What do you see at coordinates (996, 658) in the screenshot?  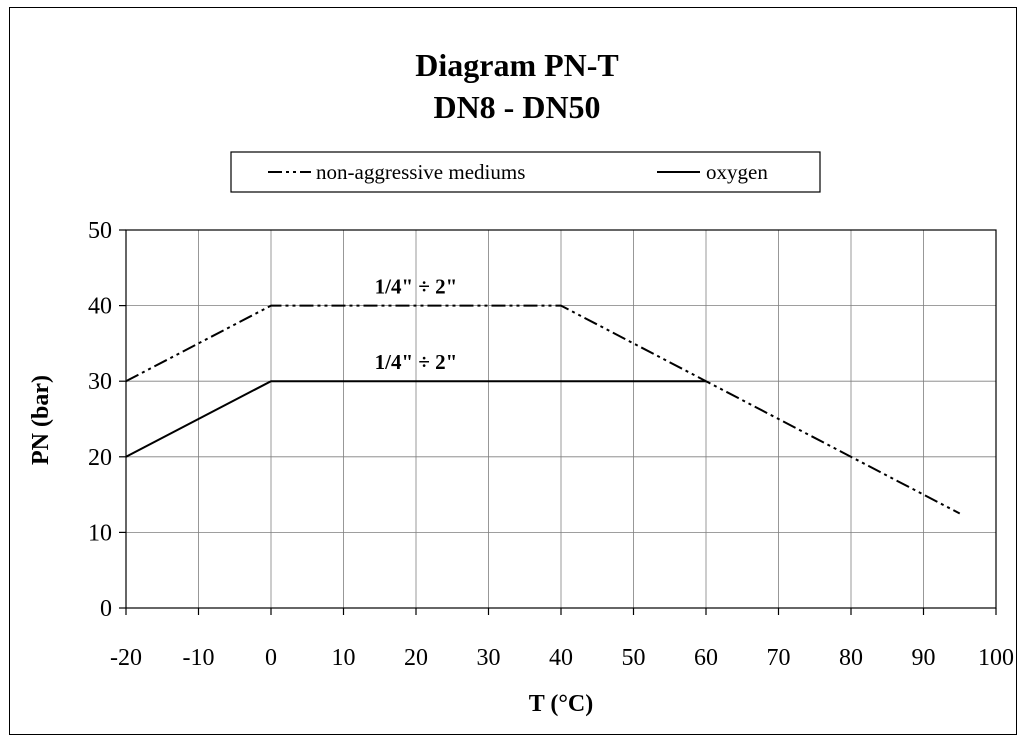 I see `x-tick-label: 100` at bounding box center [996, 658].